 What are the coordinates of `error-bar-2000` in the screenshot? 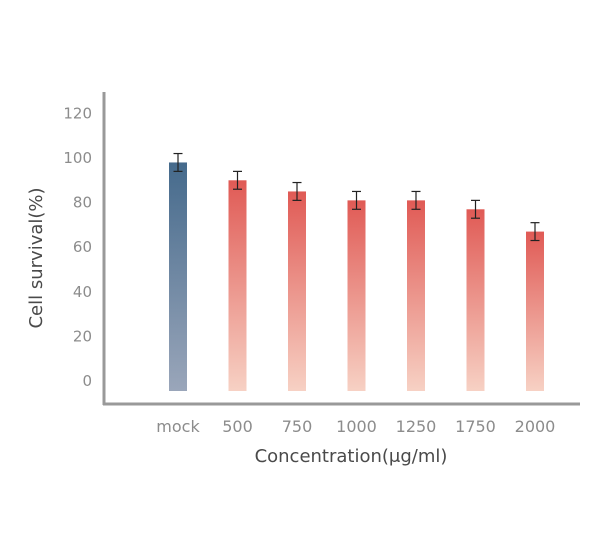 It's located at (535, 232).